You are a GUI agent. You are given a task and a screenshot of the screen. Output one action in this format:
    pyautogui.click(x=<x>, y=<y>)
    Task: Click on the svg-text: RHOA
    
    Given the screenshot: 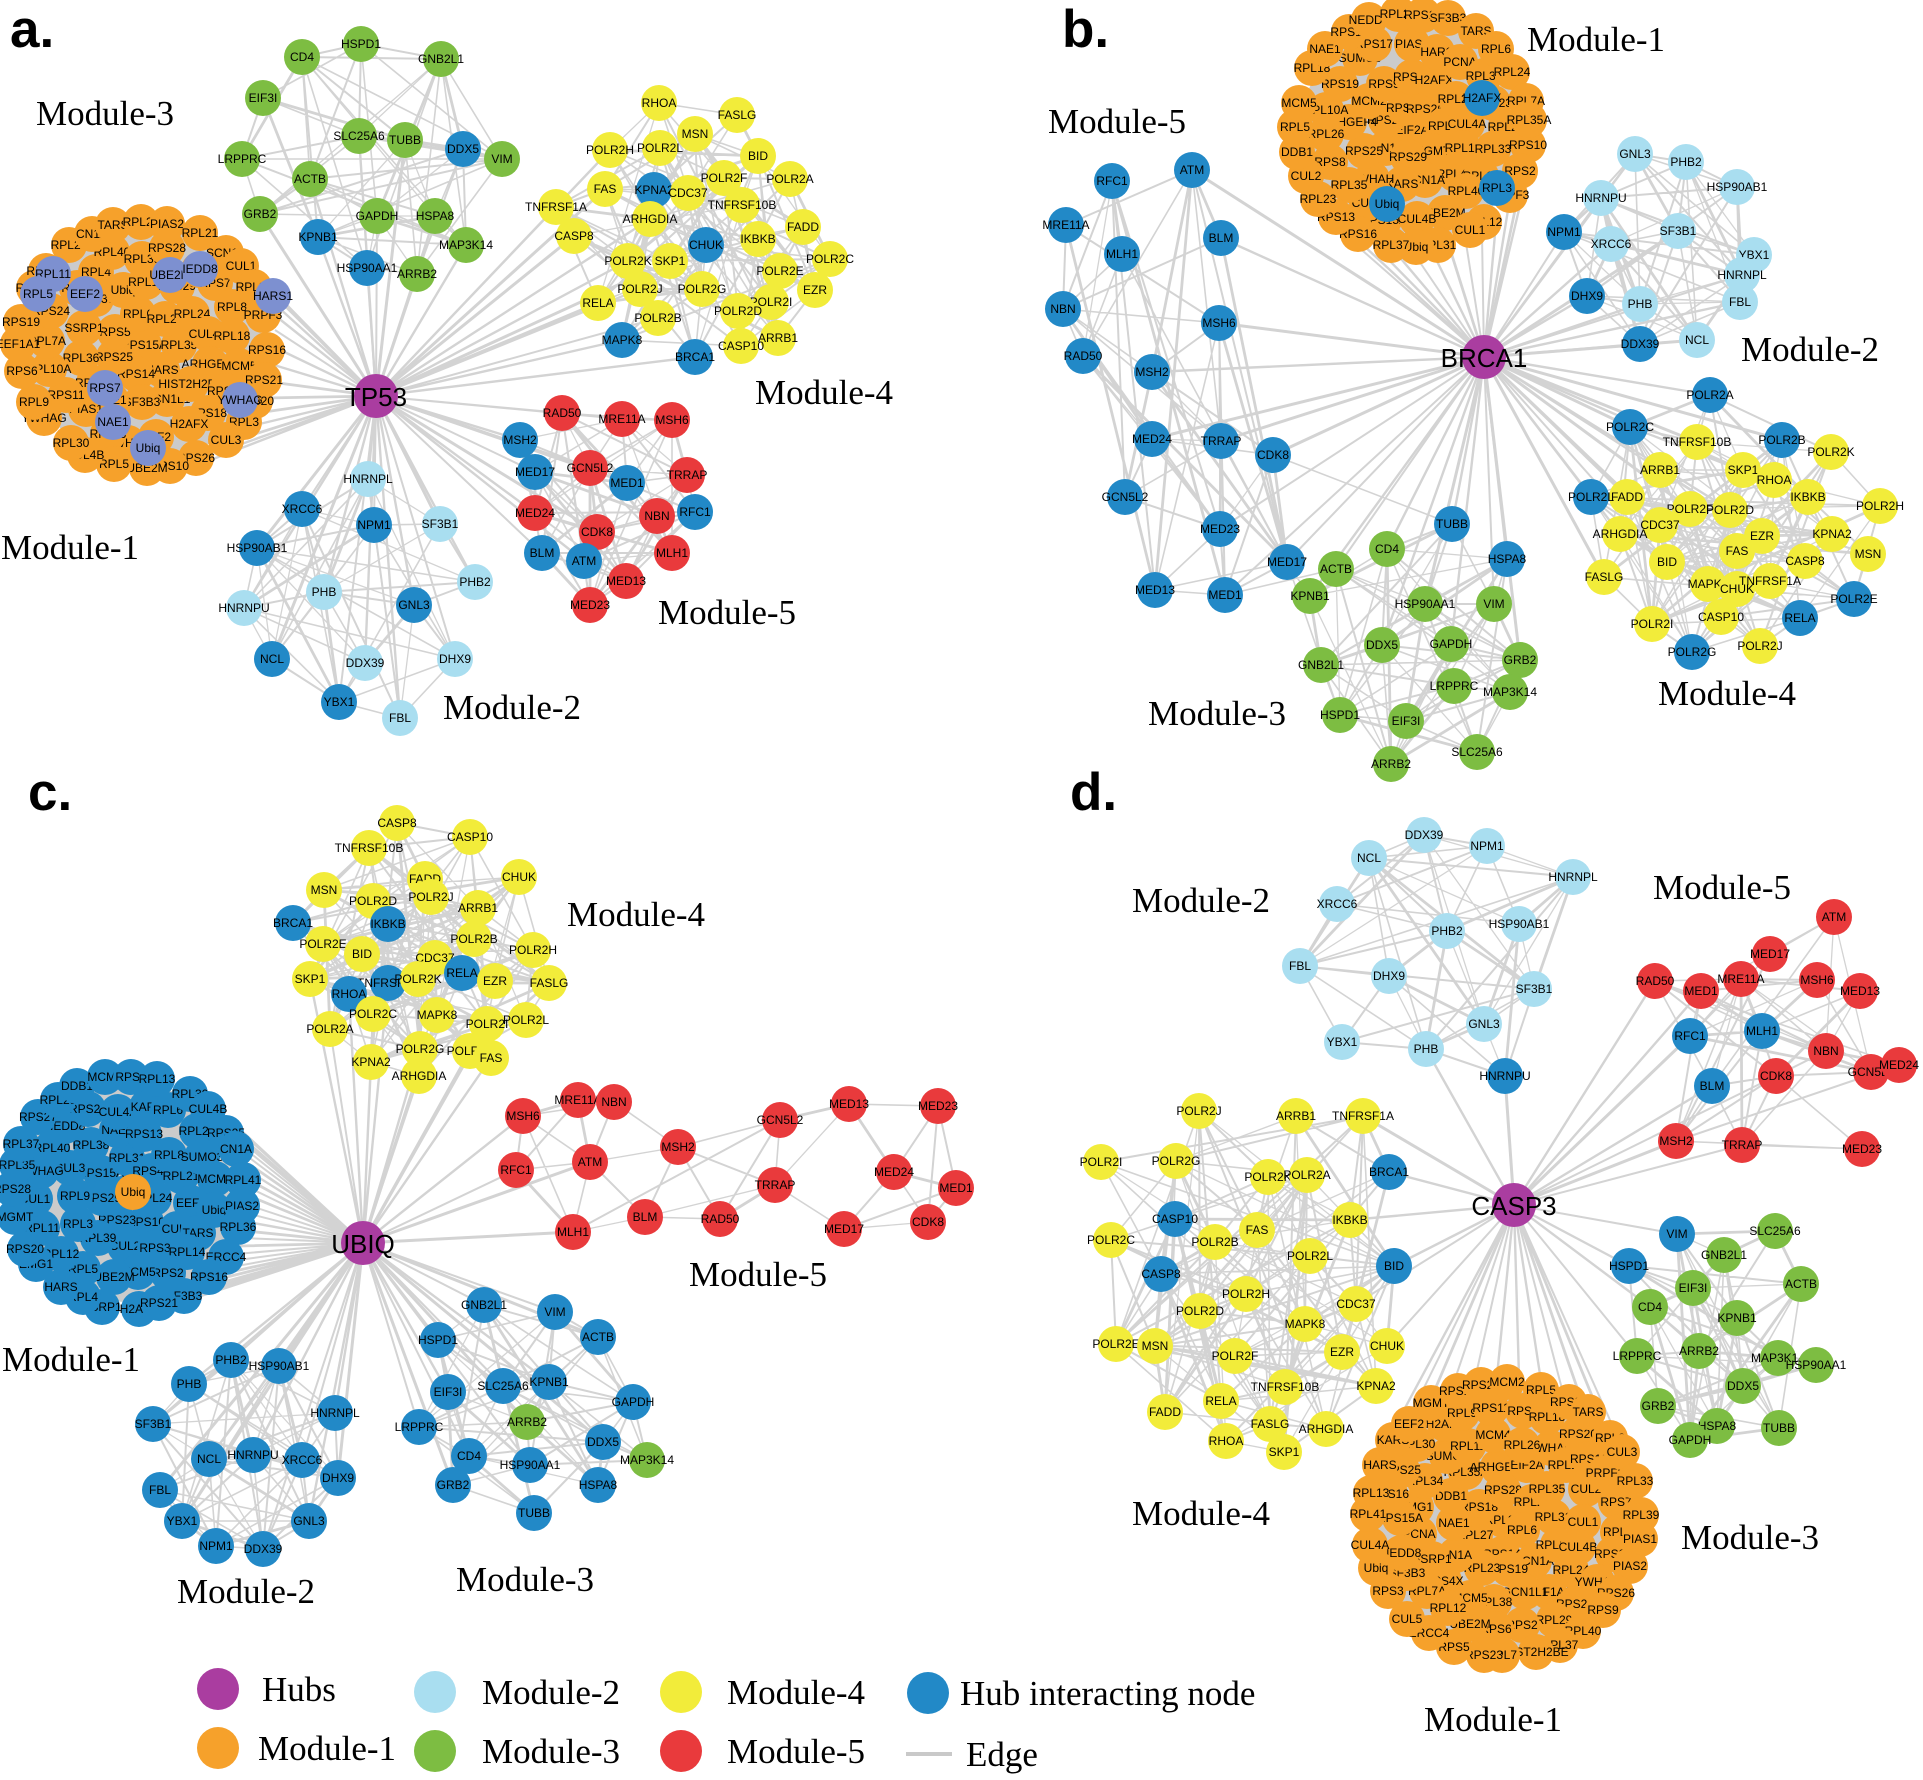 What is the action you would take?
    pyautogui.click(x=659, y=103)
    